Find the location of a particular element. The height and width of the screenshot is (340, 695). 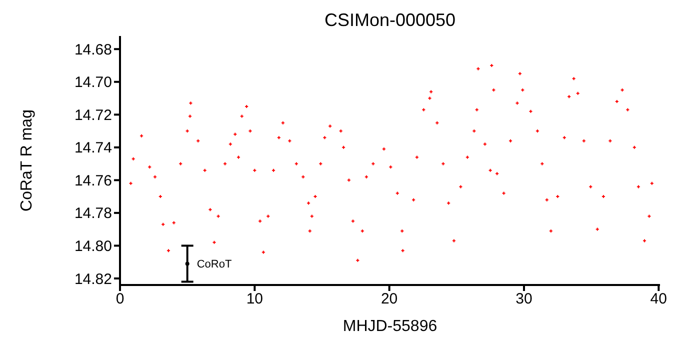

y-tick-label: 14.68 is located at coordinates (93, 49).